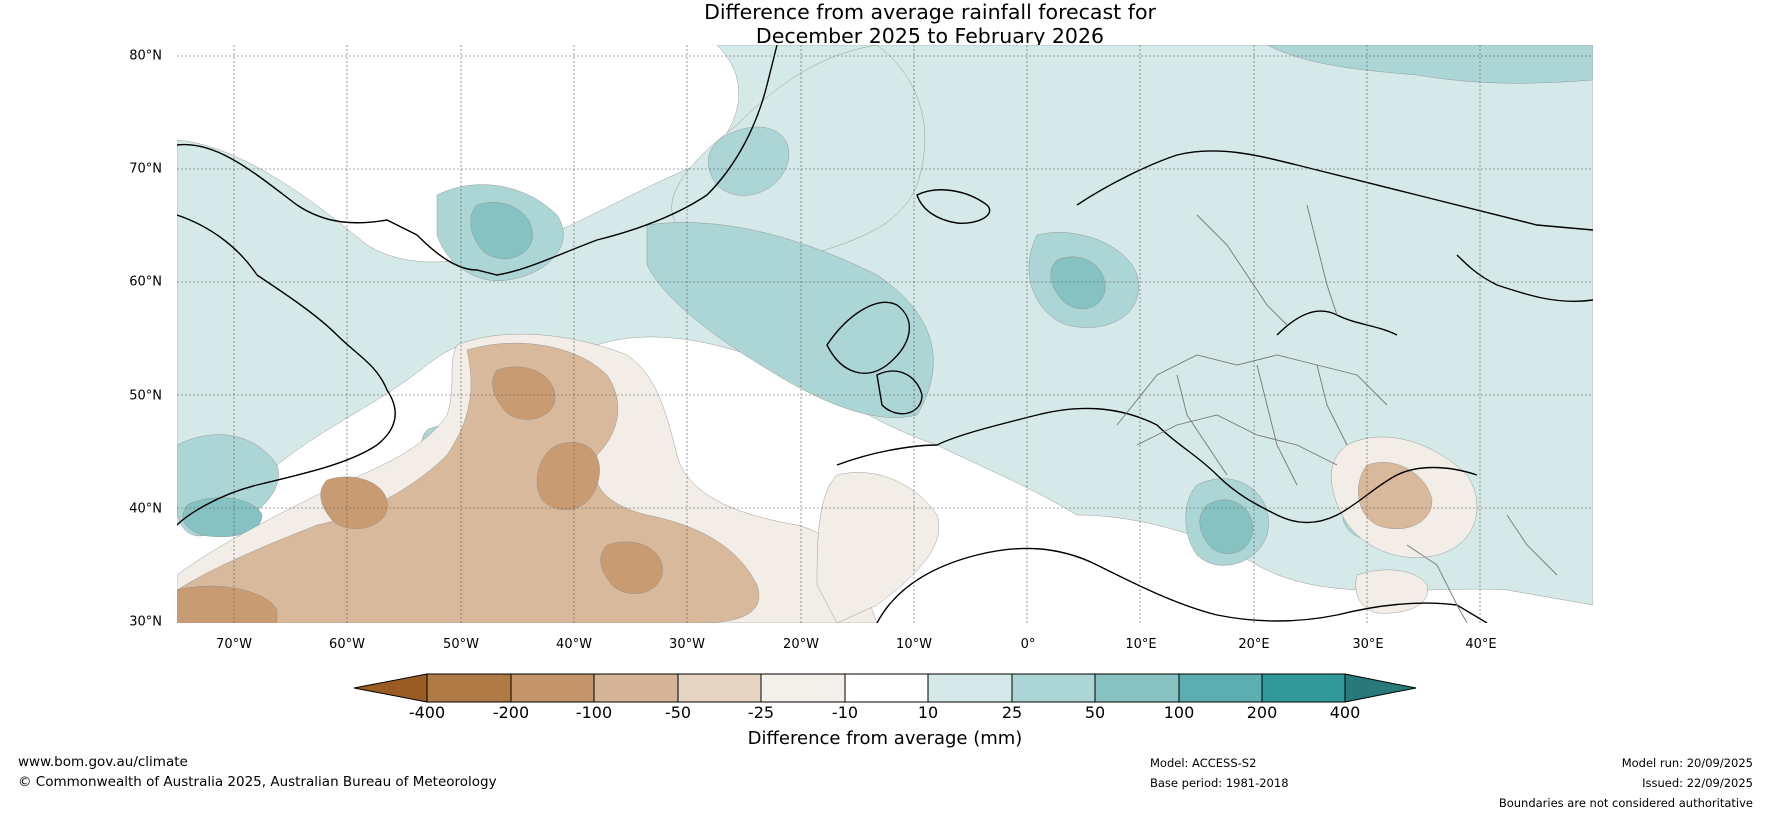 The image size is (1770, 816). I want to click on colorbar-tick: -10, so click(845, 712).